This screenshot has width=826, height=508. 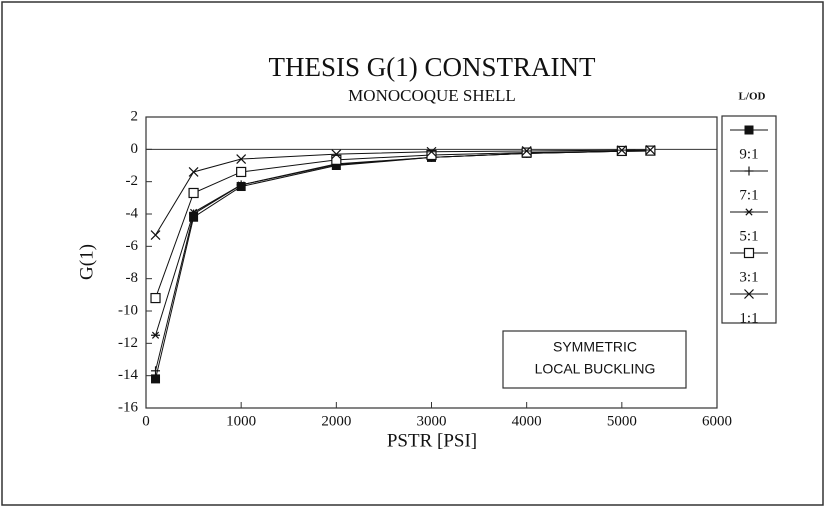 I want to click on chart-title: THESIS G(1) CONSTRAINT, so click(x=433, y=67).